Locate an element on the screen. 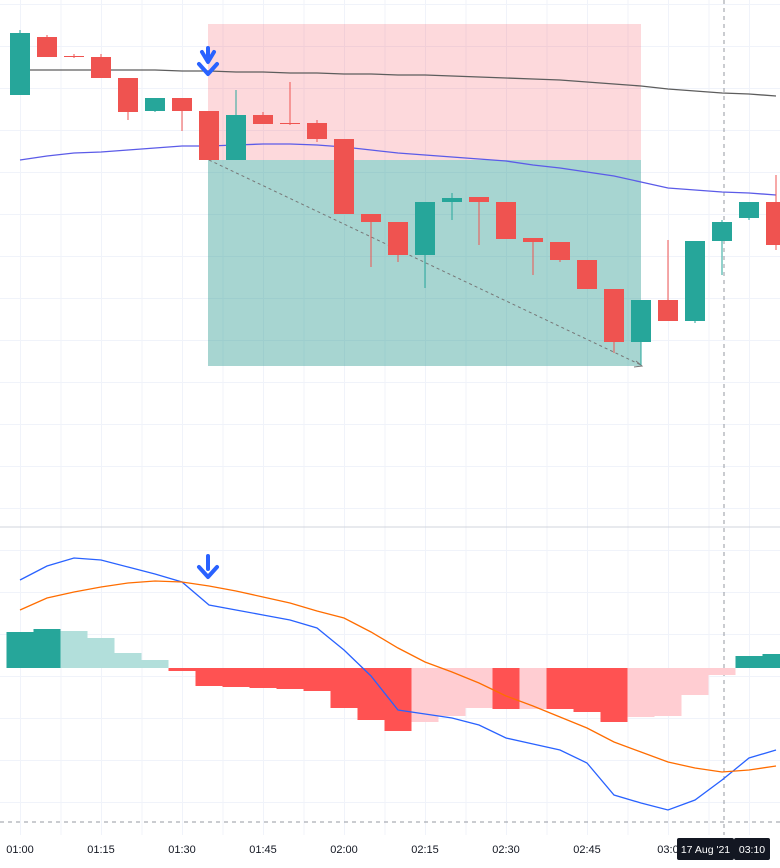 The height and width of the screenshot is (868, 780). trade-arrow-head is located at coordinates (638, 364).